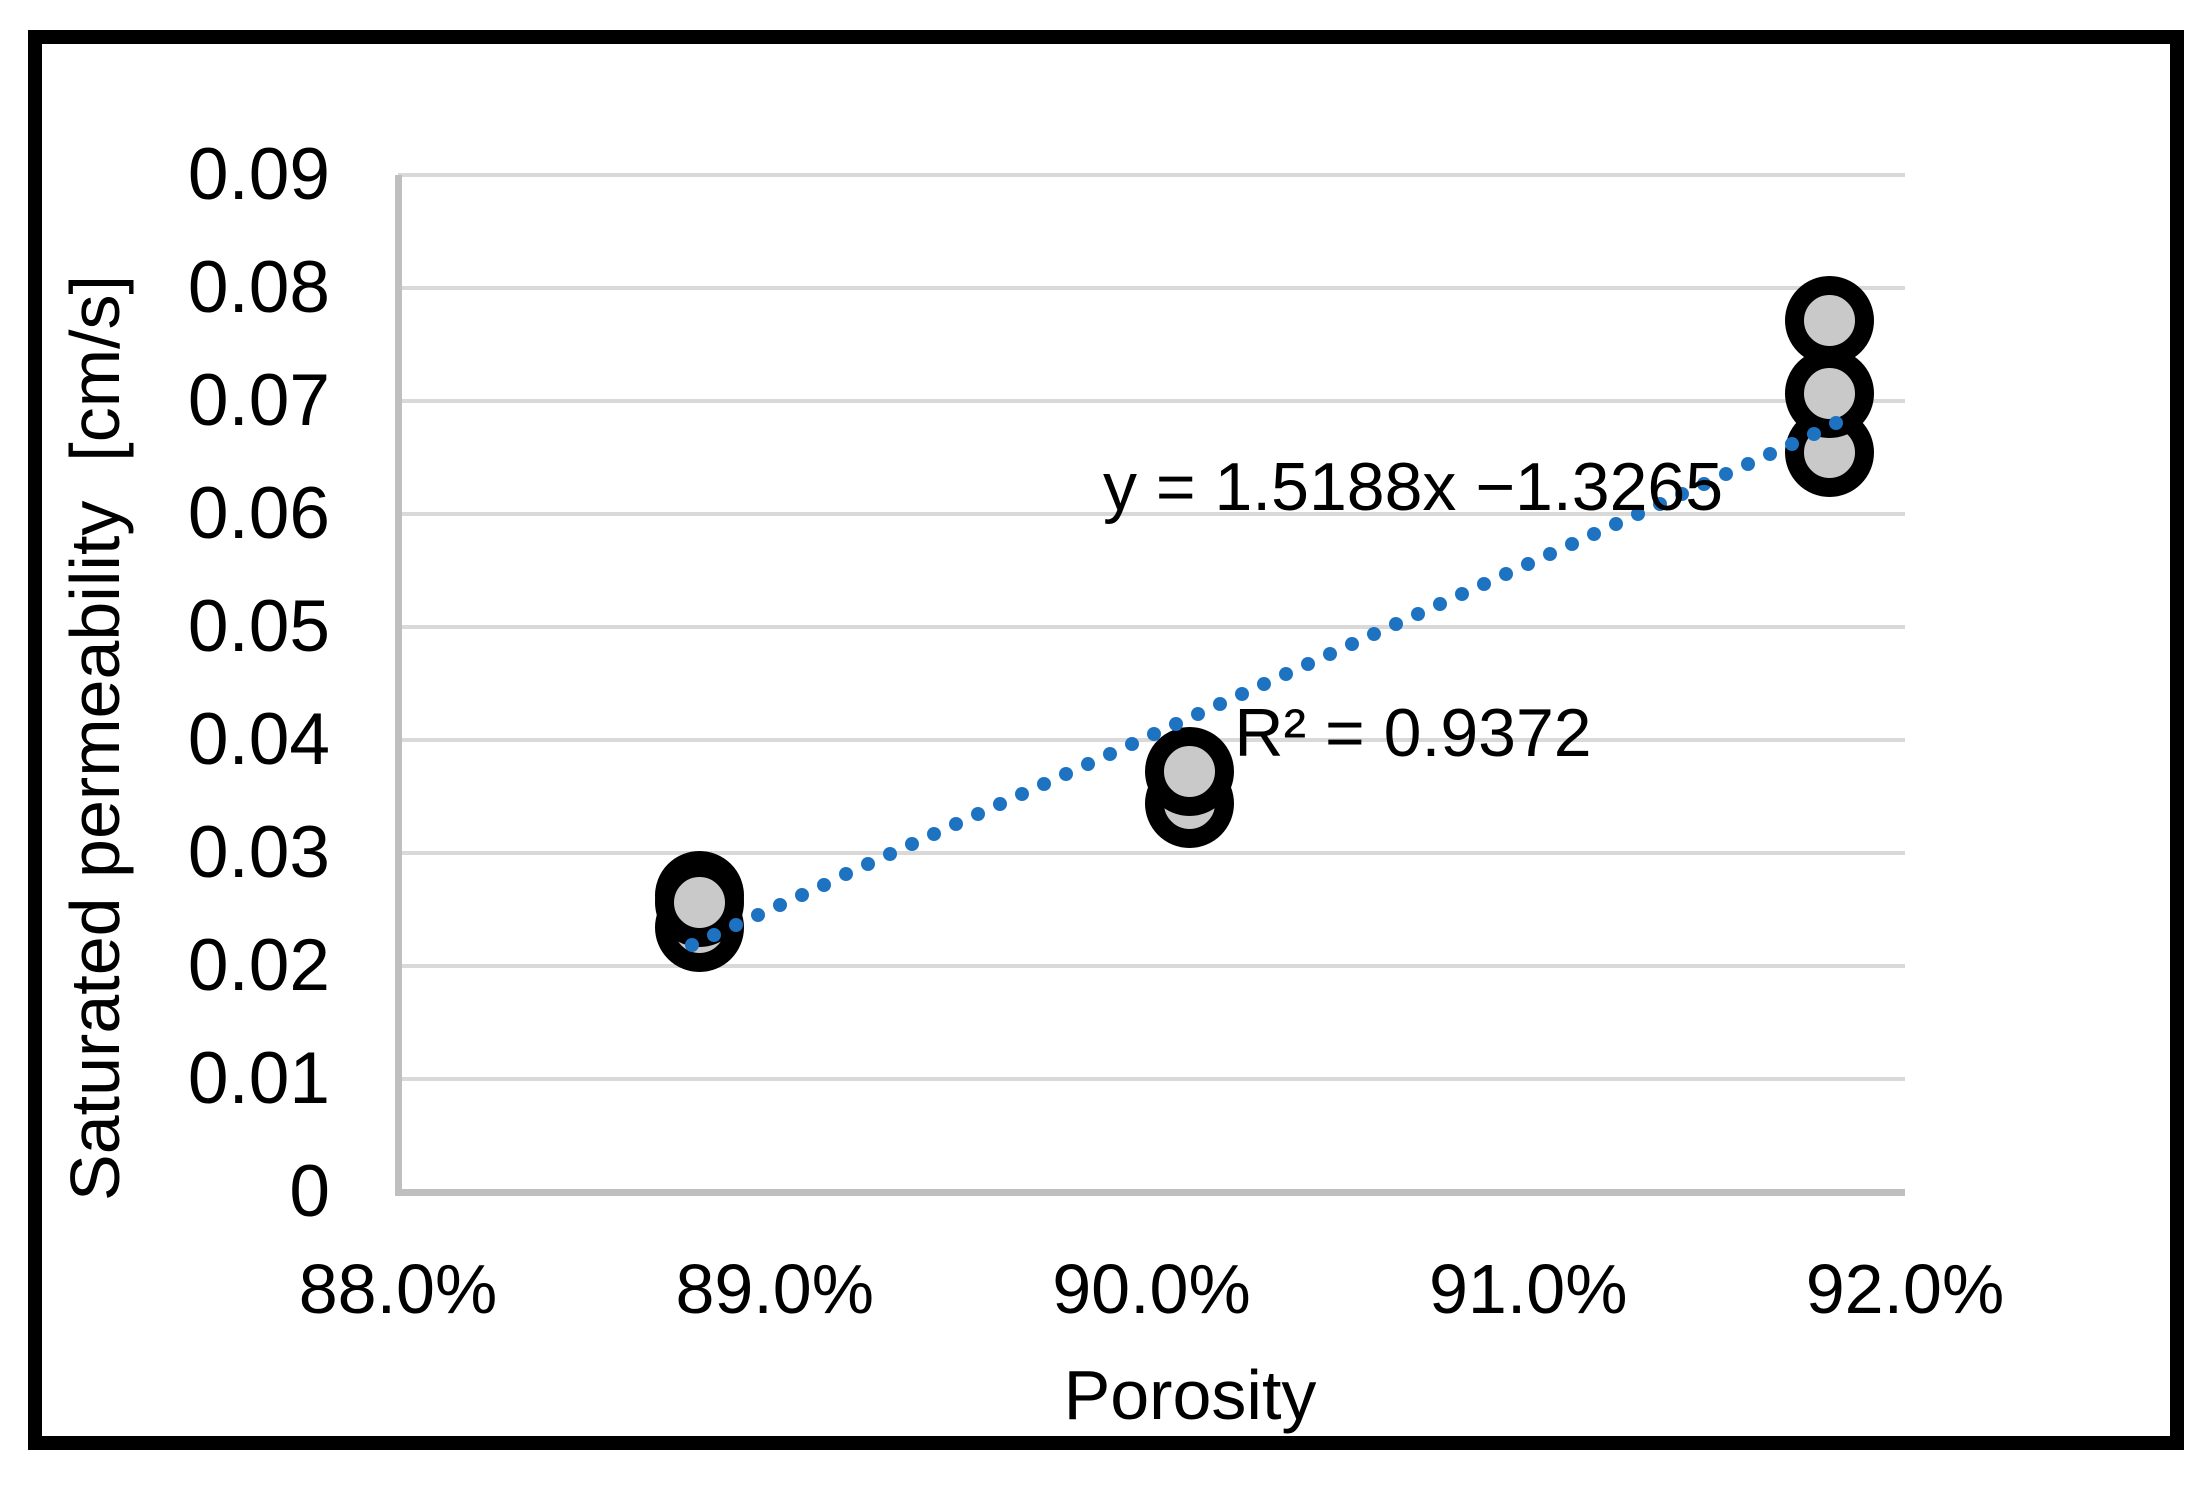  Describe the element at coordinates (1190, 1395) in the screenshot. I see `x-axis-title: Porosity` at that location.